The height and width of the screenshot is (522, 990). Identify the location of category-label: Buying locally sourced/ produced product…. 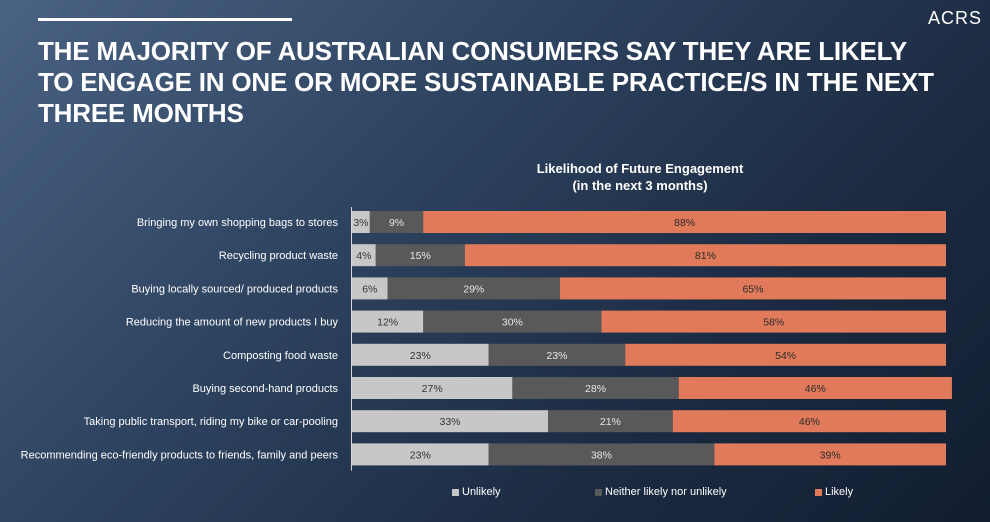
(234, 289).